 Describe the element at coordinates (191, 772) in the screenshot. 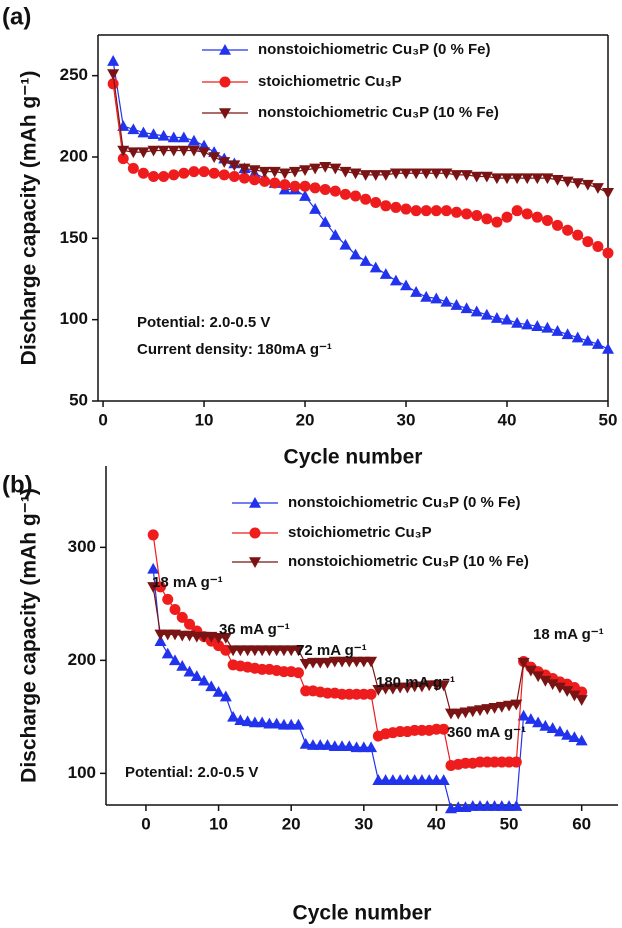

I see `annotation: Potential: 2.0-0.5 V` at that location.